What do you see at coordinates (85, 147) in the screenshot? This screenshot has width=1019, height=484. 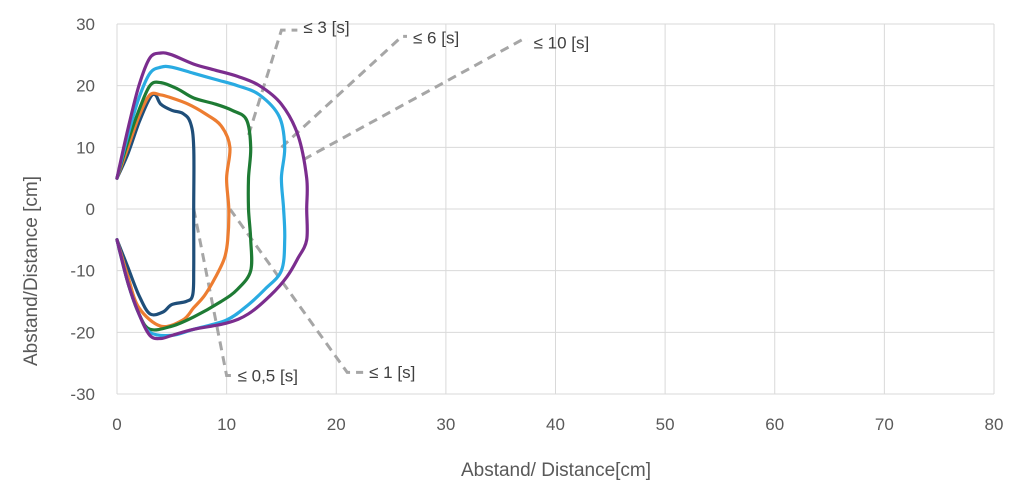 I see `y-tick-label: 10` at bounding box center [85, 147].